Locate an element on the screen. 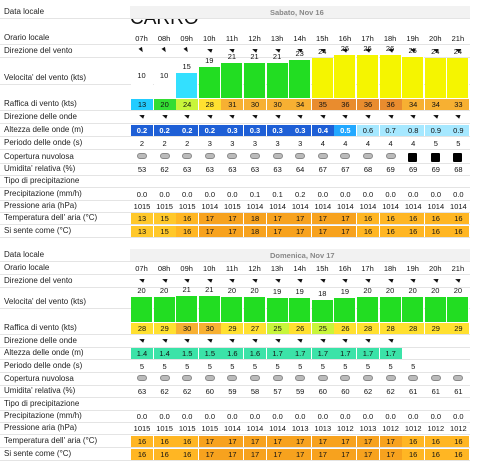 The width and height of the screenshot is (479, 470). gusts: 36 is located at coordinates (345, 104).